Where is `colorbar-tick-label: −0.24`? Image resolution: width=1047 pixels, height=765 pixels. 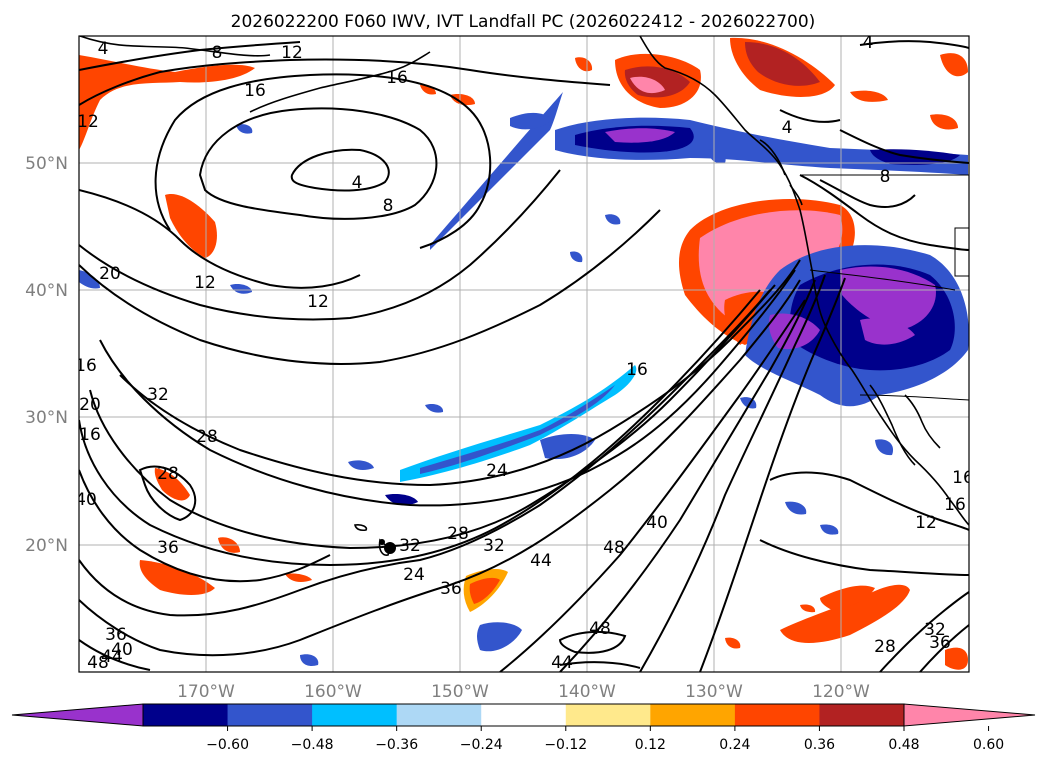 colorbar-tick-label: −0.24 is located at coordinates (481, 745).